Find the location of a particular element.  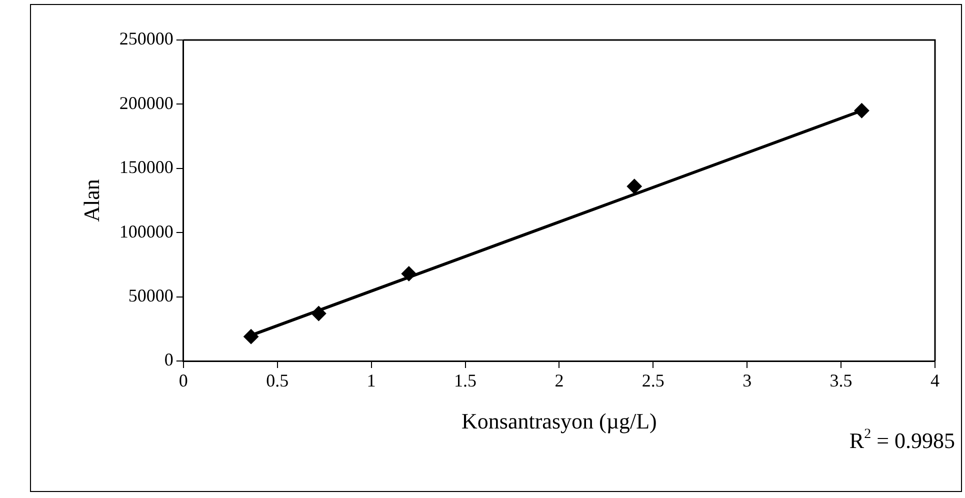

x-tick-label: 2.5 is located at coordinates (653, 380).